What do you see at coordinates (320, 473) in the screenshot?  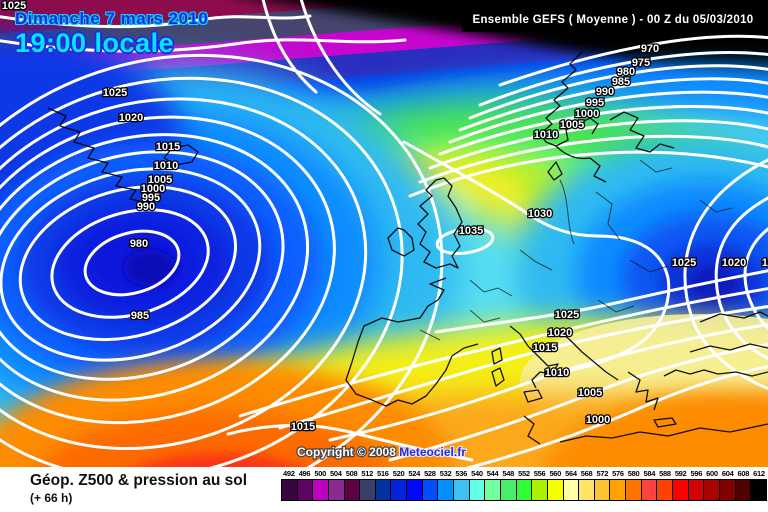 I see `scale-value: 500` at bounding box center [320, 473].